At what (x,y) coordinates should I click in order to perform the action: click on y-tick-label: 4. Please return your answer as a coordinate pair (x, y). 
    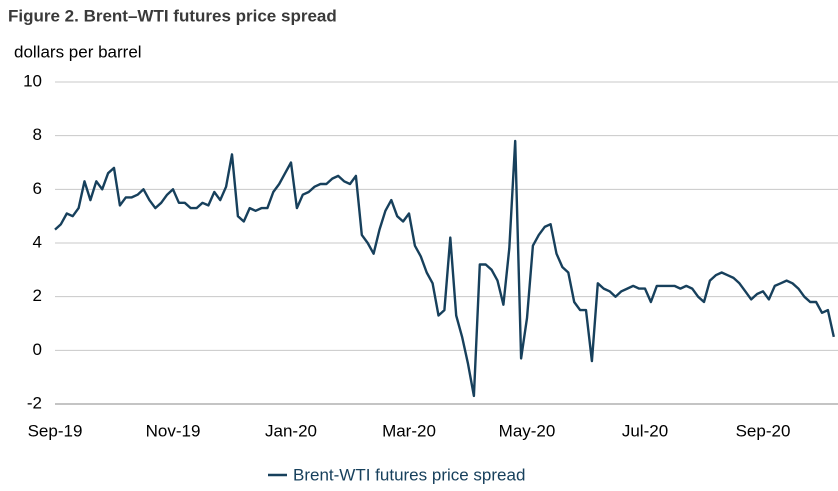
    Looking at the image, I should click on (37, 241).